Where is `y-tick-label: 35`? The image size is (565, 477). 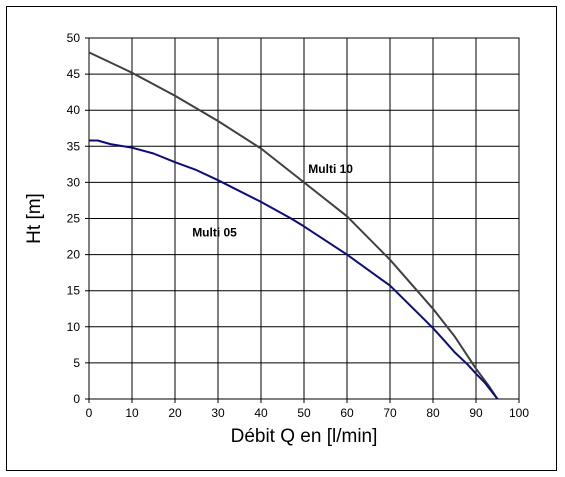 y-tick-label: 35 is located at coordinates (74, 146).